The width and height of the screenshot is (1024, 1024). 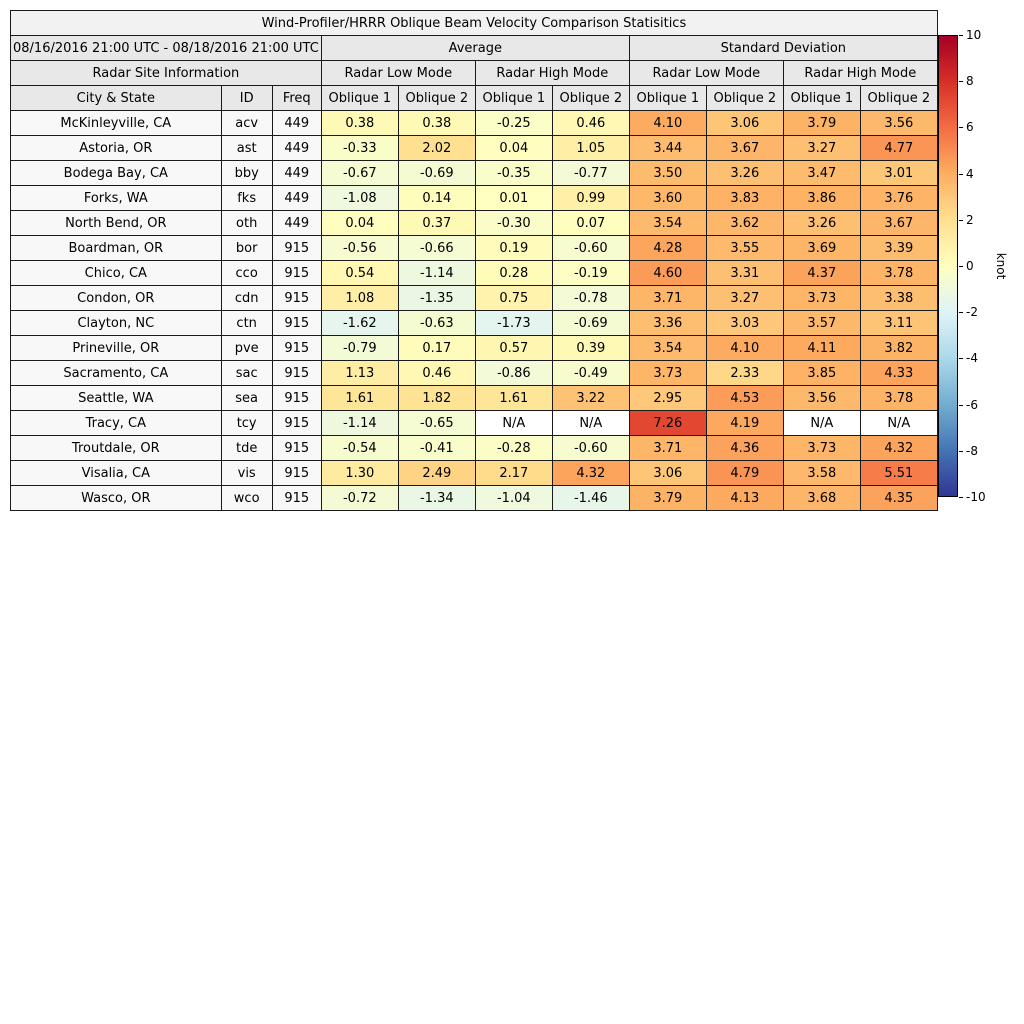 What do you see at coordinates (667, 248) in the screenshot?
I see `value-cell: 4.28` at bounding box center [667, 248].